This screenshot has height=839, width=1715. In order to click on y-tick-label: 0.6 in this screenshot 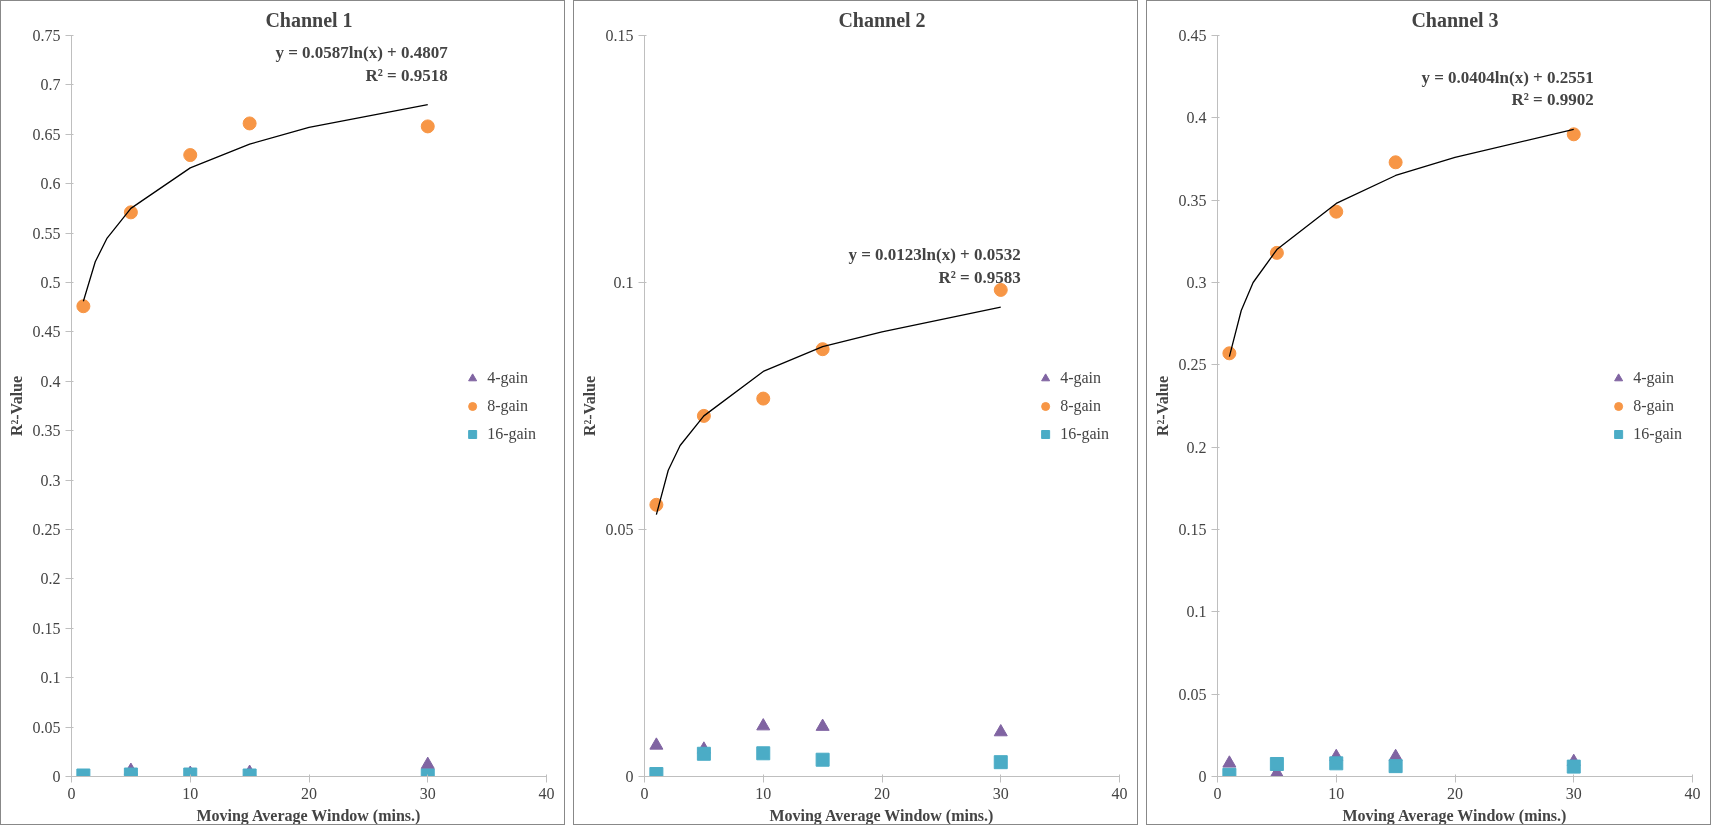, I will do `click(50, 184)`.